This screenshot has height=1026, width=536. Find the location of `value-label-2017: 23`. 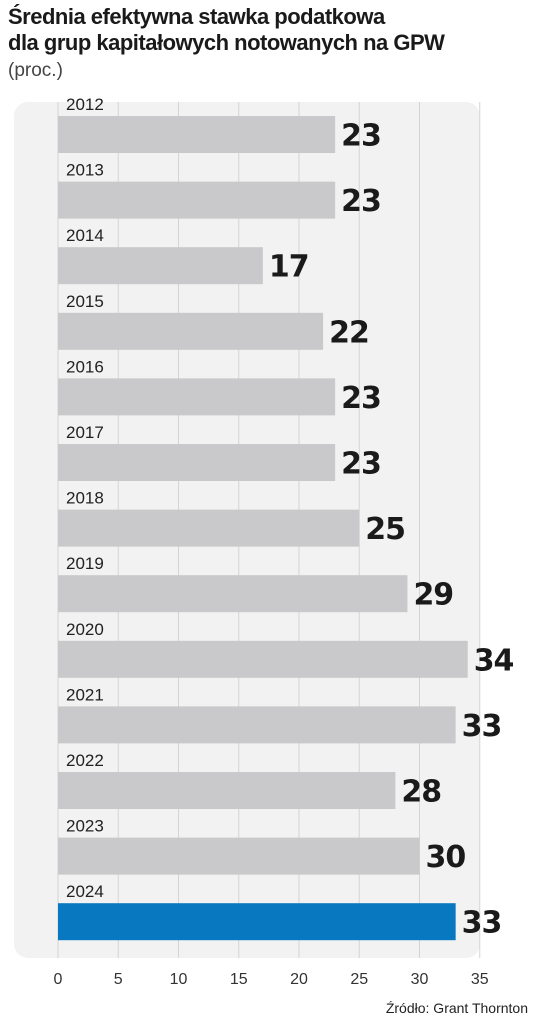

value-label-2017: 23 is located at coordinates (361, 464).